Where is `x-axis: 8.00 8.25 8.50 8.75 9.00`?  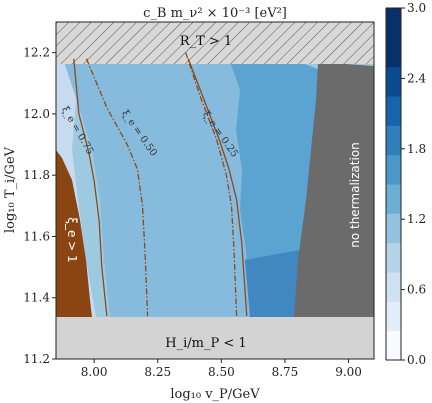 x-axis: 8.00 8.25 8.50 8.75 9.00 is located at coordinates (221, 369).